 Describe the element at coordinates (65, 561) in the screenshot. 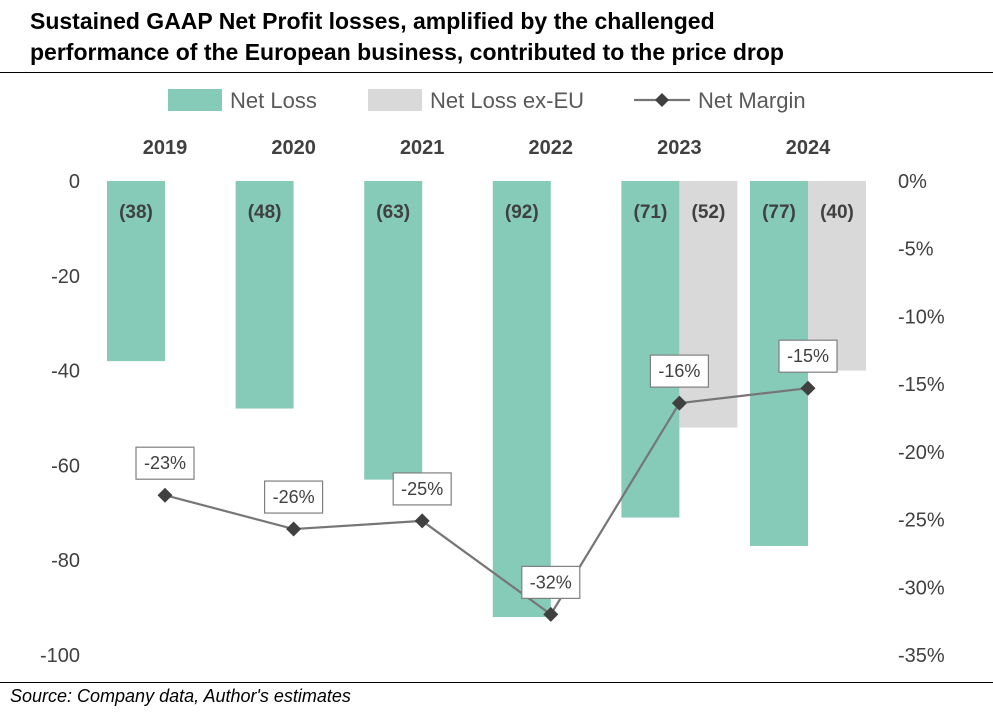

I see `left-axis-tick-label: -80` at that location.